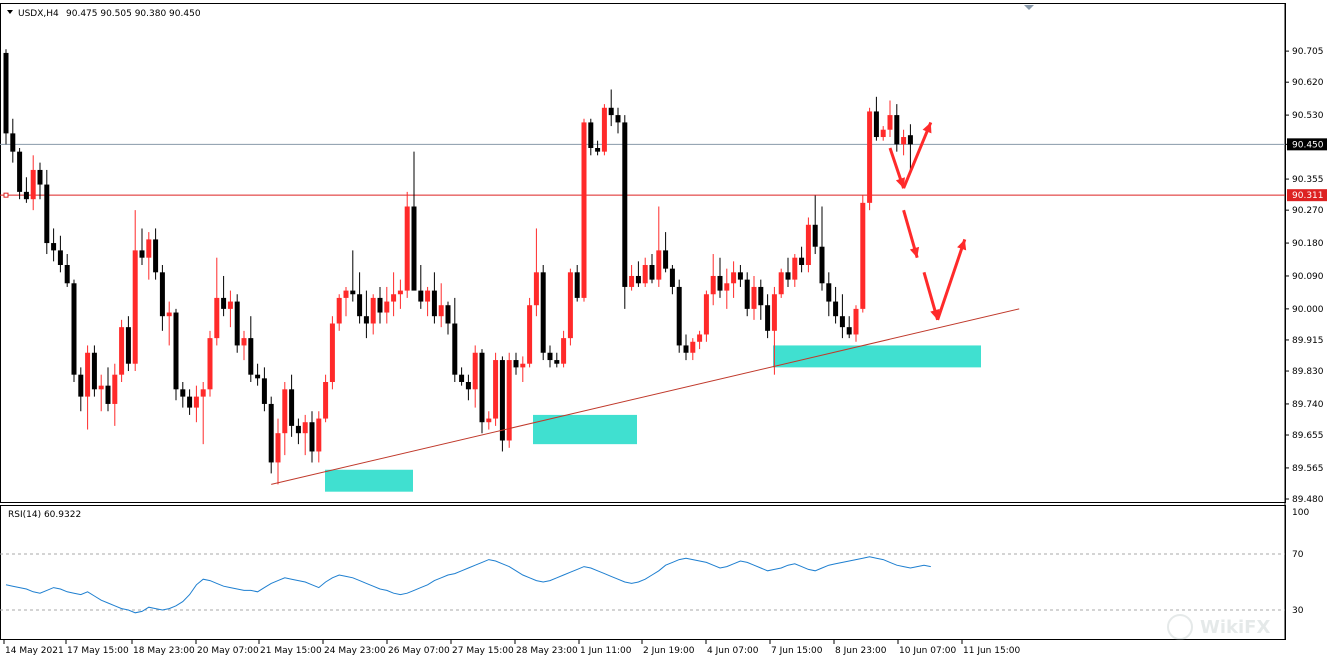  What do you see at coordinates (1308, 372) in the screenshot?
I see `price-tick-label: 89.830` at bounding box center [1308, 372].